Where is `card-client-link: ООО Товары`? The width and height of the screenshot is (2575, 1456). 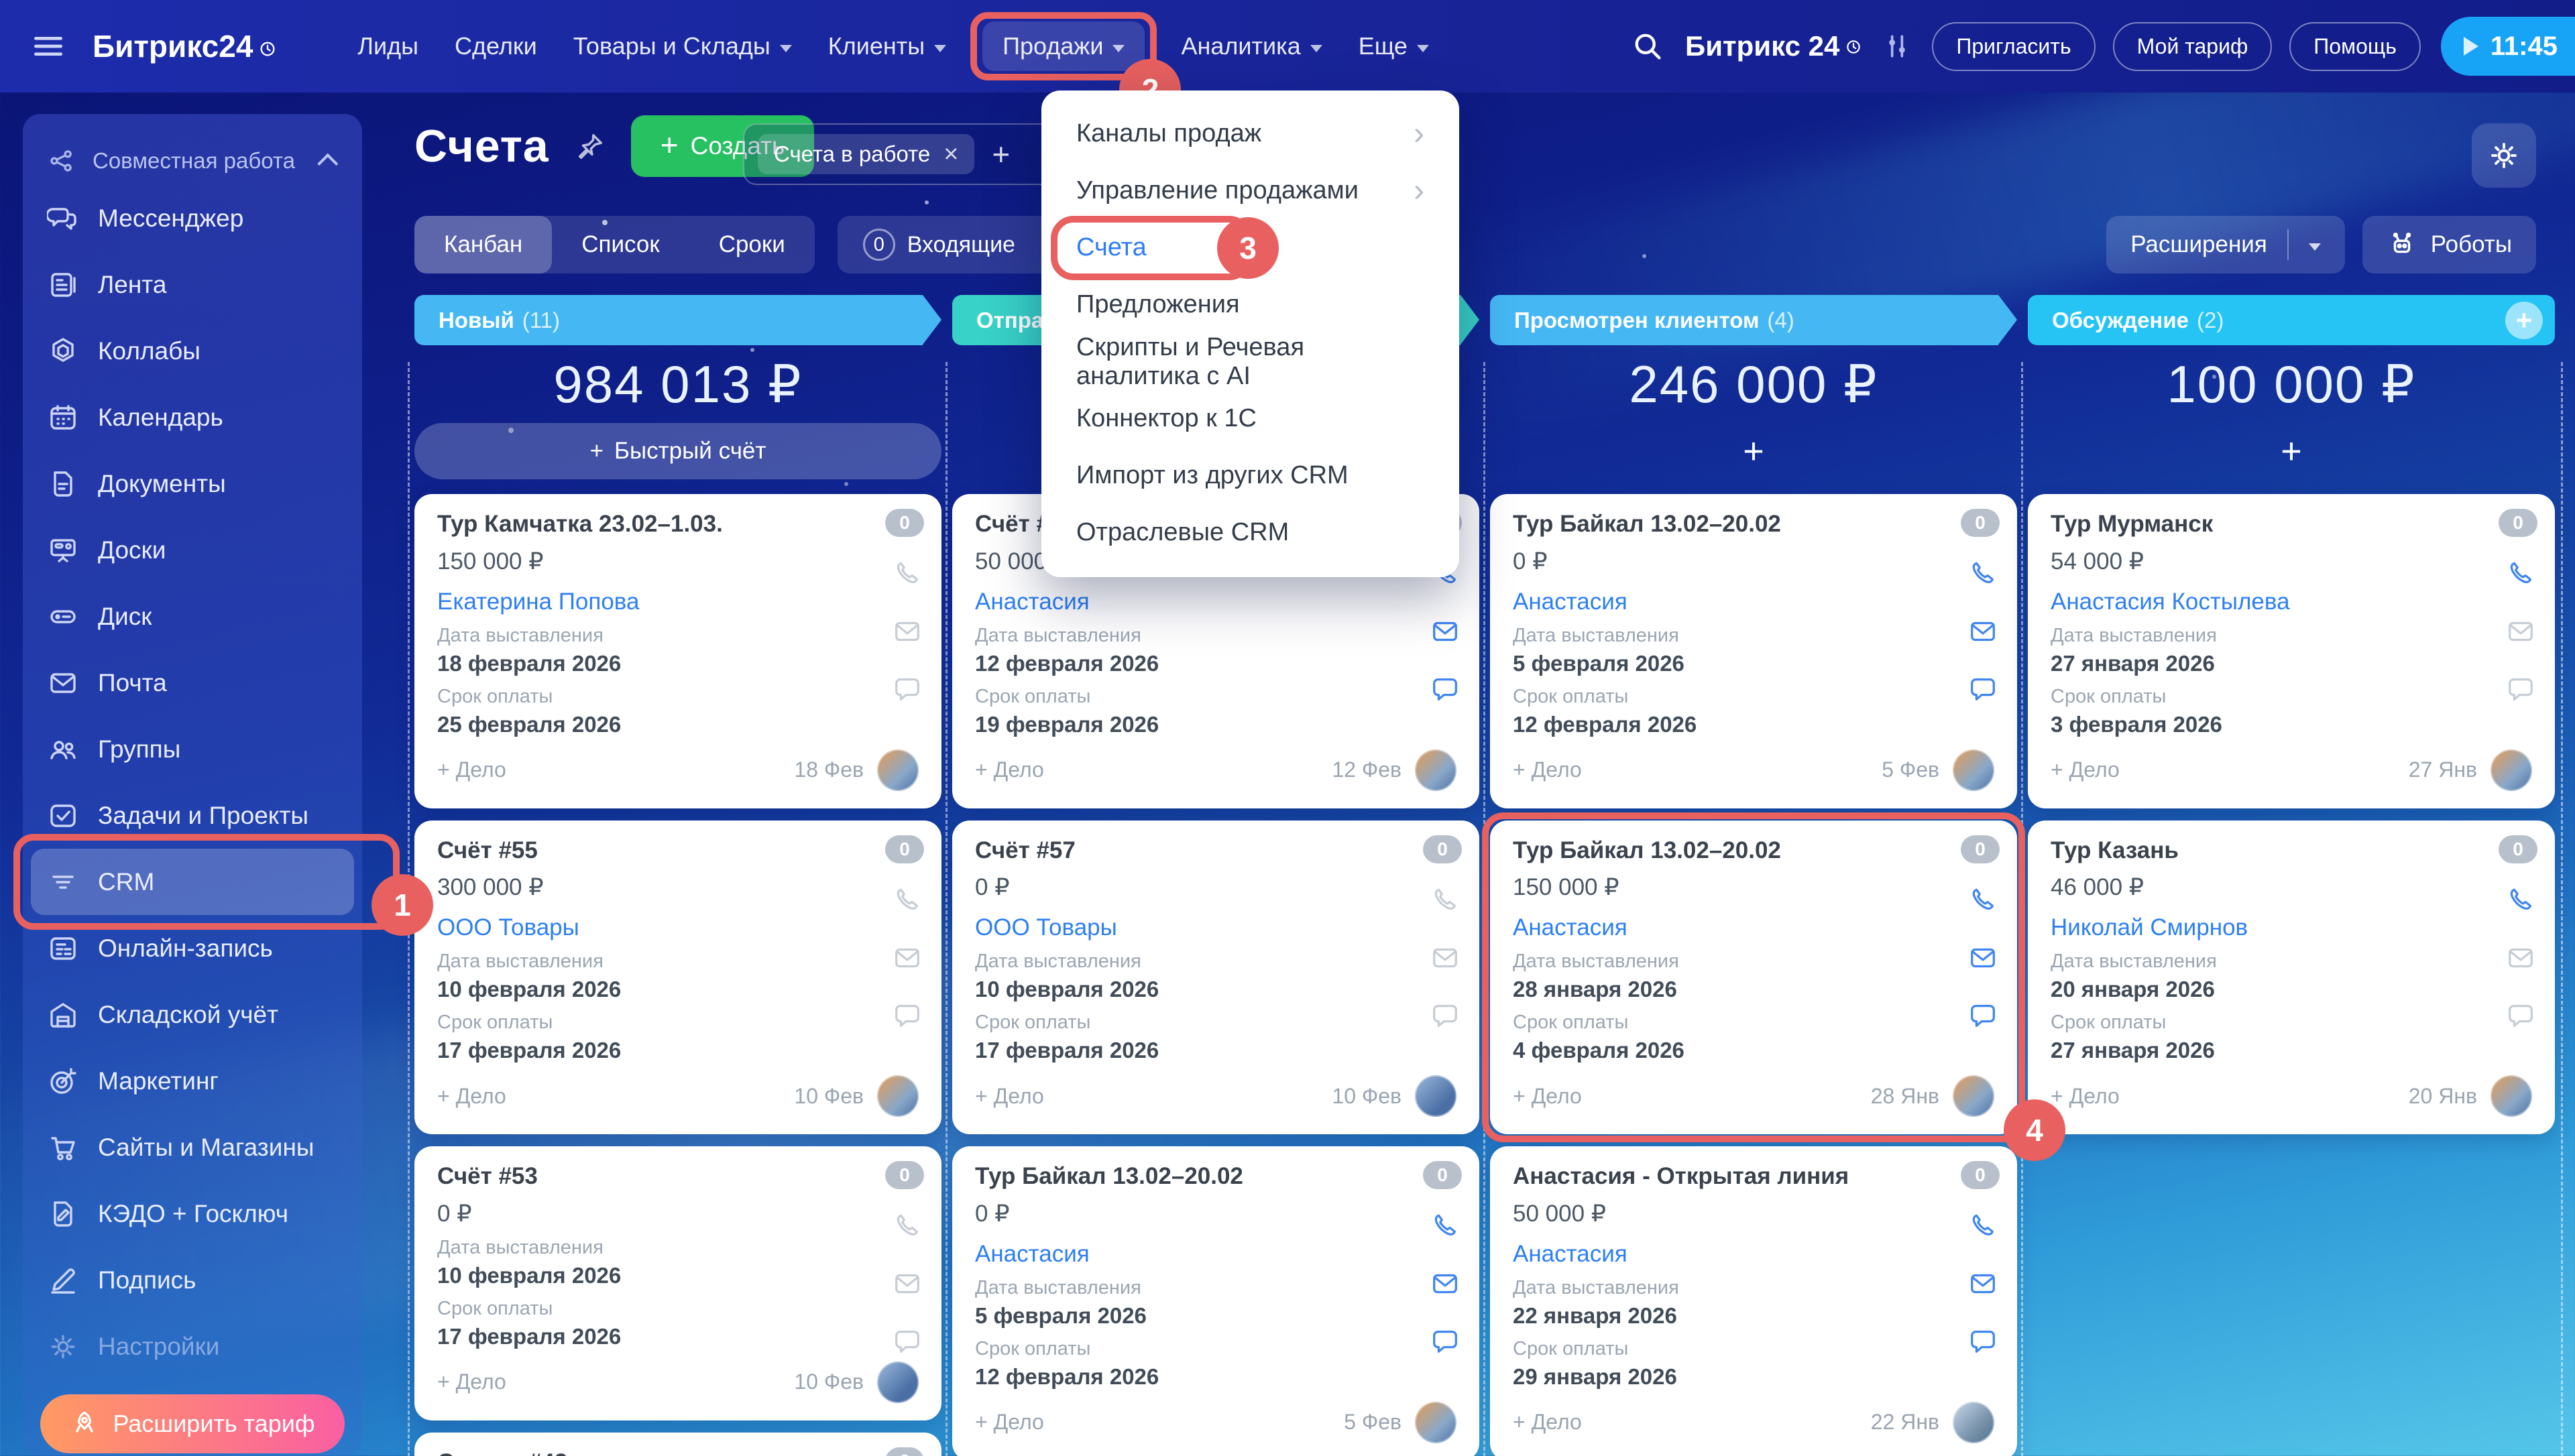 card-client-link: ООО Товары is located at coordinates (508, 927).